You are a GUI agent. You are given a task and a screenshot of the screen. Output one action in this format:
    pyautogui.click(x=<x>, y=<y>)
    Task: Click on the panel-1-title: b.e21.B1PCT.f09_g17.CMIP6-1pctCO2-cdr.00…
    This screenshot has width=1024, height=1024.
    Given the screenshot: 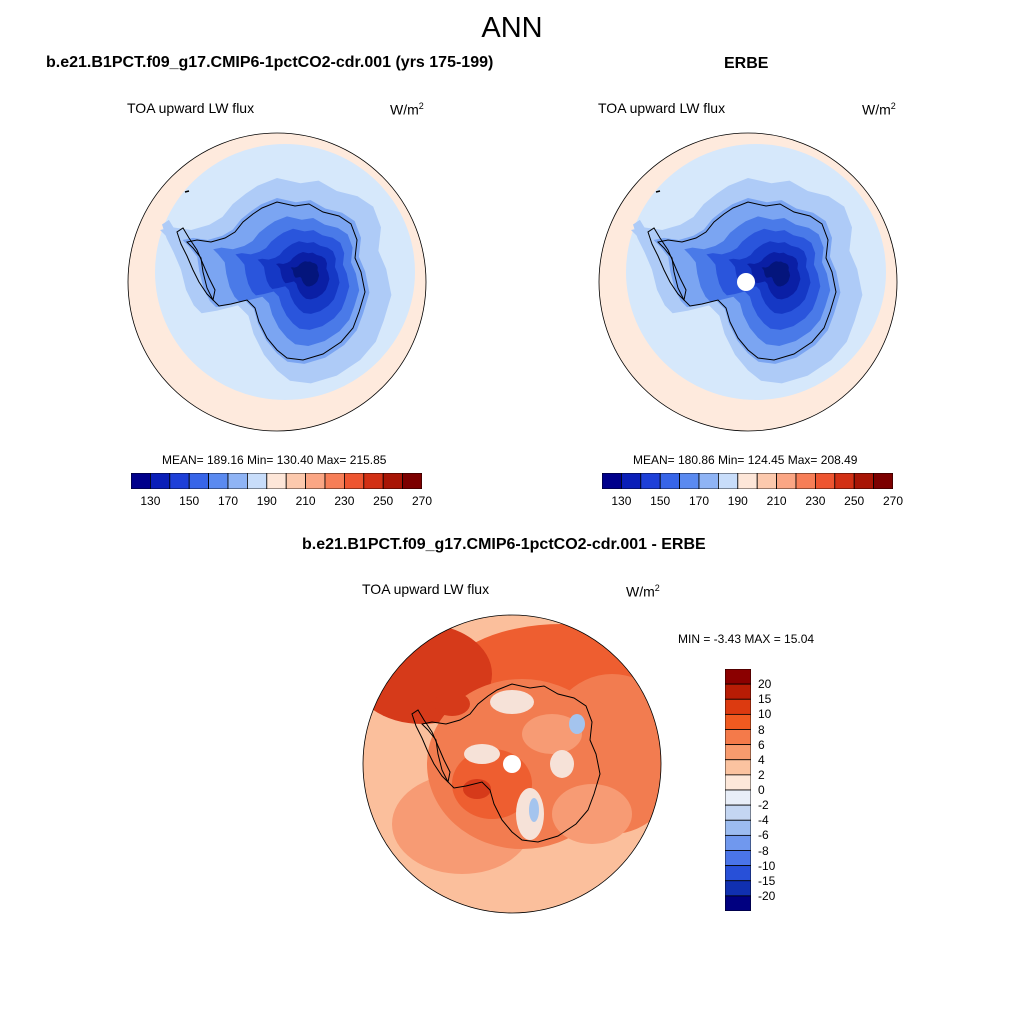 What is the action you would take?
    pyautogui.click(x=270, y=62)
    